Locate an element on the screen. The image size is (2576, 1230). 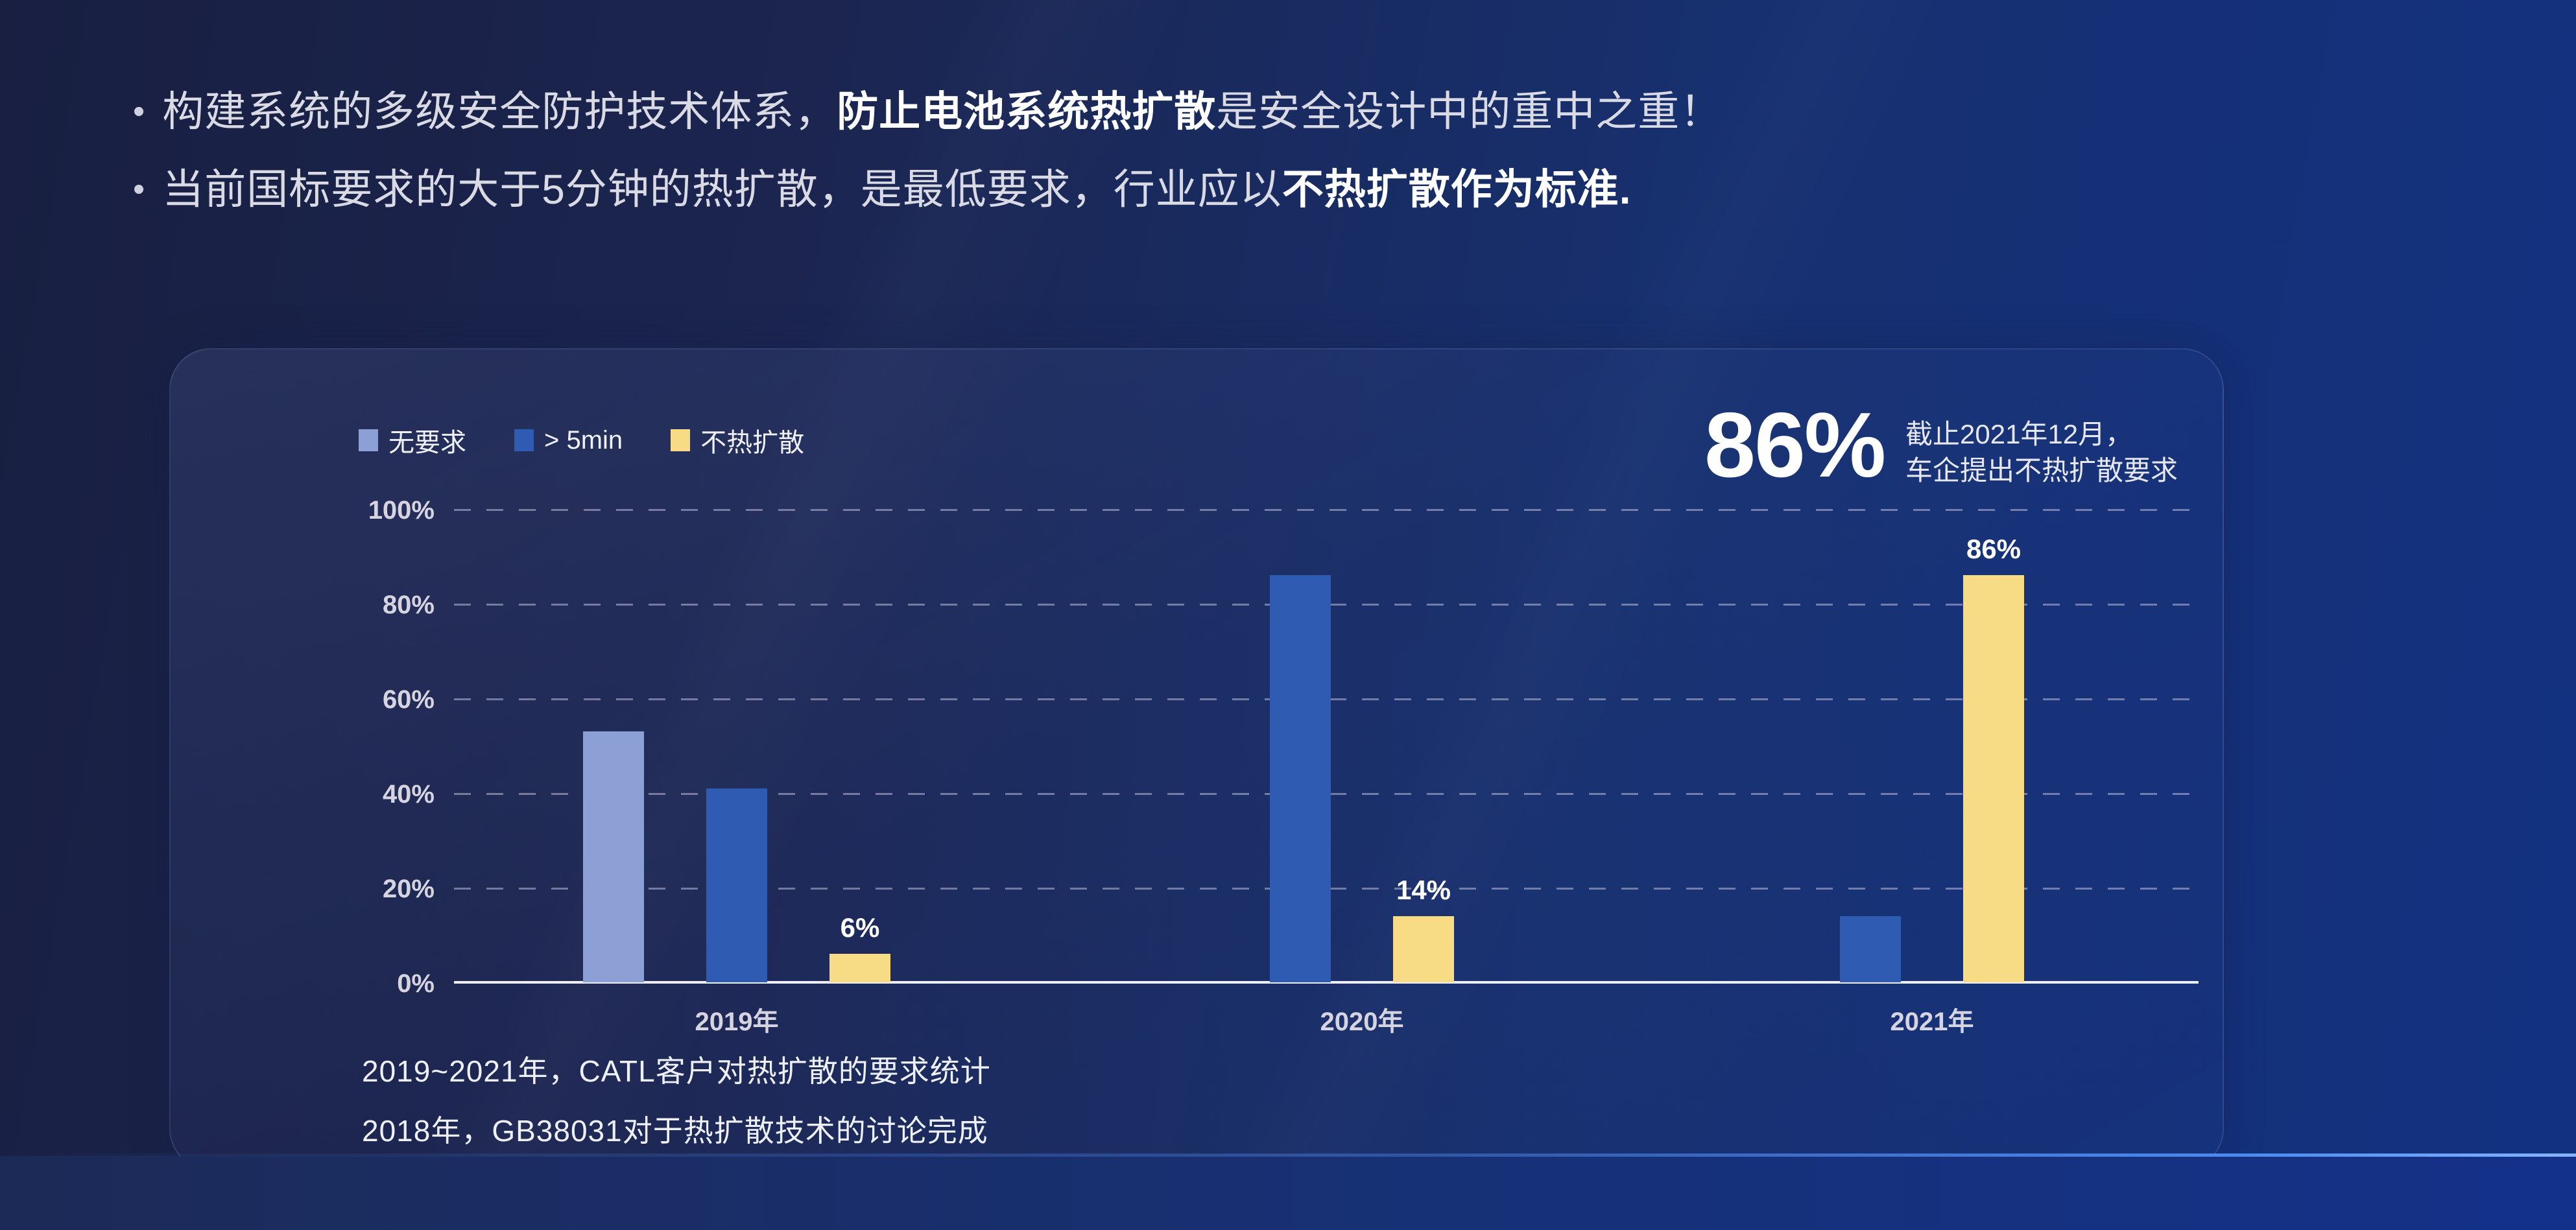
x-tick-2020: 2020年 is located at coordinates (1362, 1022).